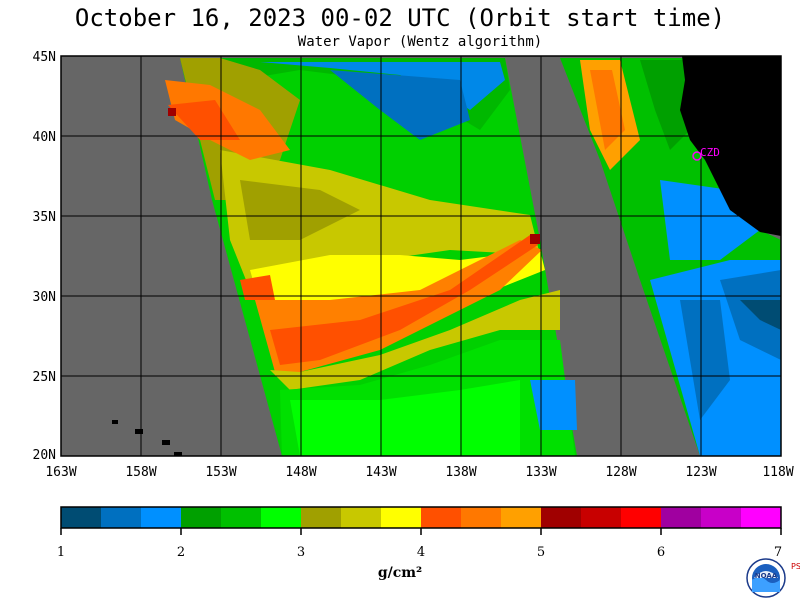 The image size is (800, 600). I want to click on noaa-logo-text: NOAA, so click(766, 576).